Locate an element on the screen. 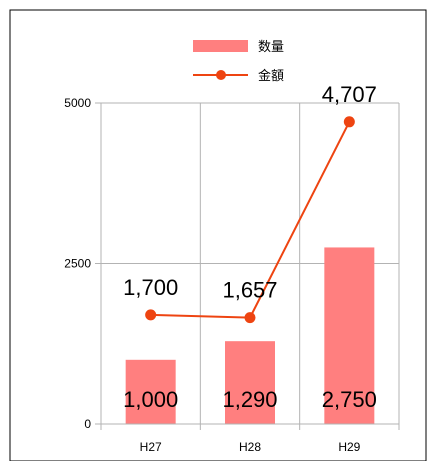  y-tick-label: 2500 is located at coordinates (77, 264).